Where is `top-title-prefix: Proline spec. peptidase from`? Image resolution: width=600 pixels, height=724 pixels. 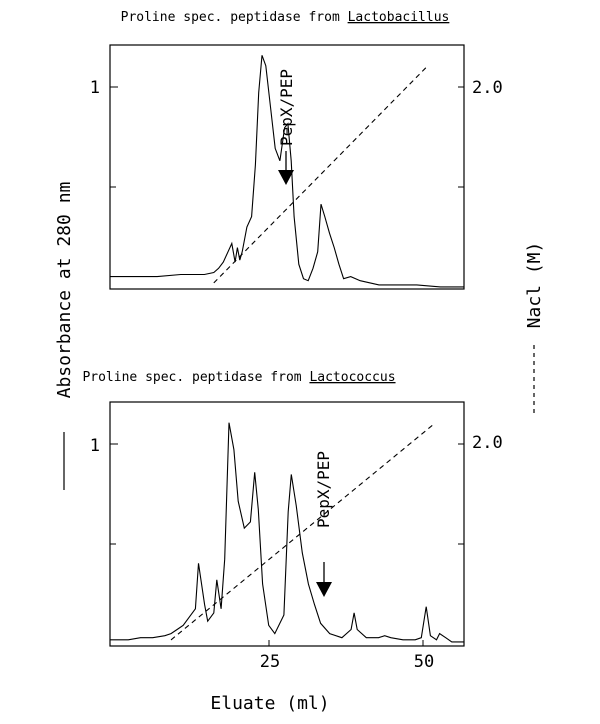
top-title-prefix: Proline spec. peptidase from is located at coordinates (234, 17).